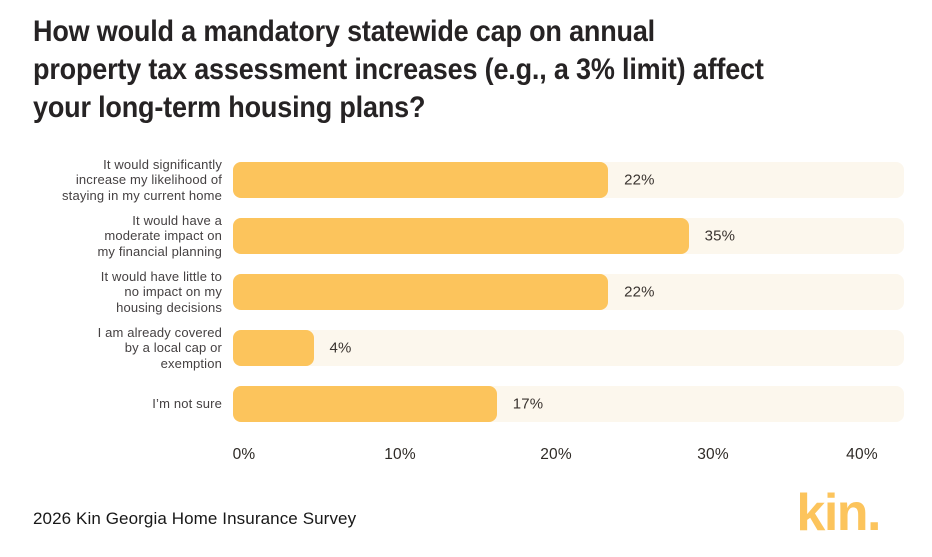  Describe the element at coordinates (862, 454) in the screenshot. I see `x-tick-label: 40%` at that location.